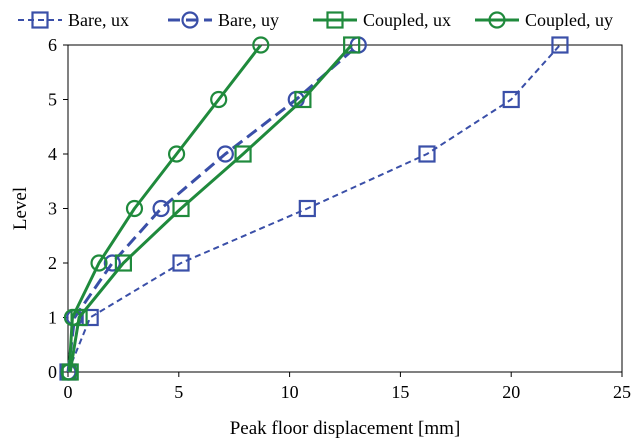 This screenshot has width=632, height=438. I want to click on y-tick-label: 3, so click(52, 209).